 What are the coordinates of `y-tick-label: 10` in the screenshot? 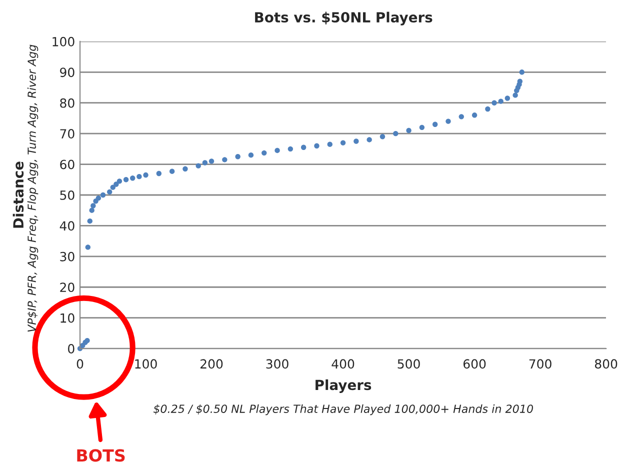 It's located at (67, 318).